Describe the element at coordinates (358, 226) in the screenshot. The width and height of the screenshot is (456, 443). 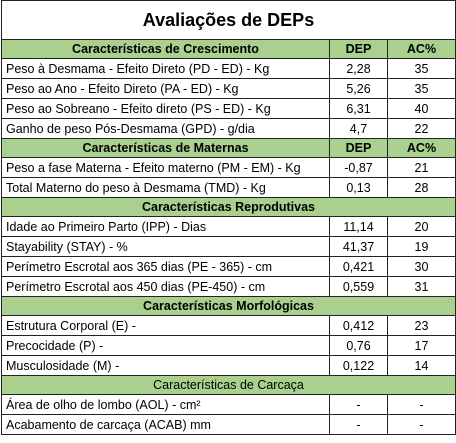
I see `dep-value: 11,14` at that location.